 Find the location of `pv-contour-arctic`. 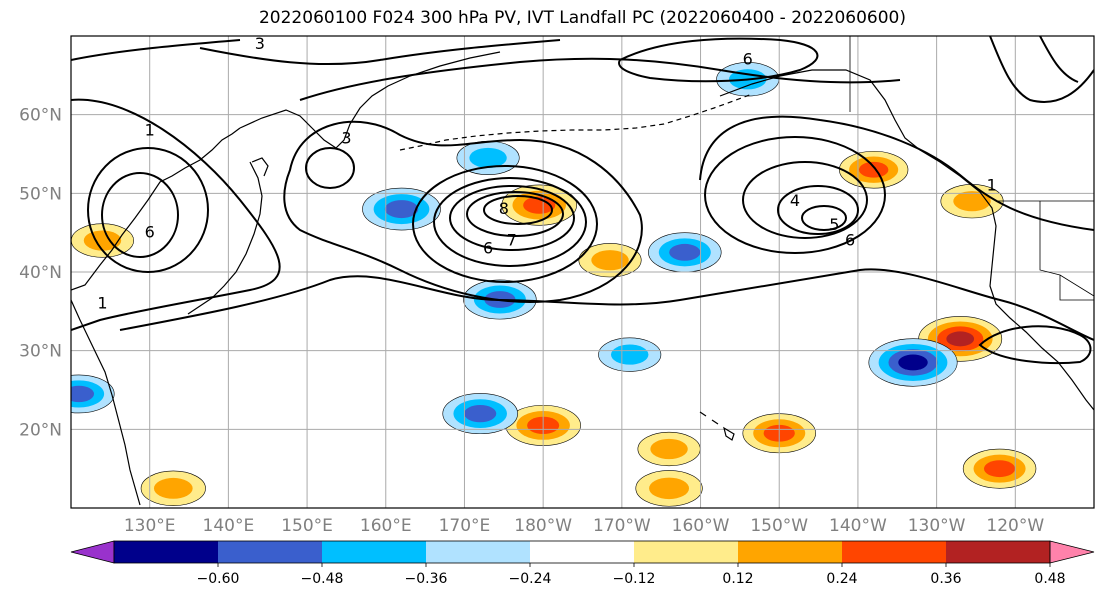

pv-contour-arctic is located at coordinates (1041, 69).